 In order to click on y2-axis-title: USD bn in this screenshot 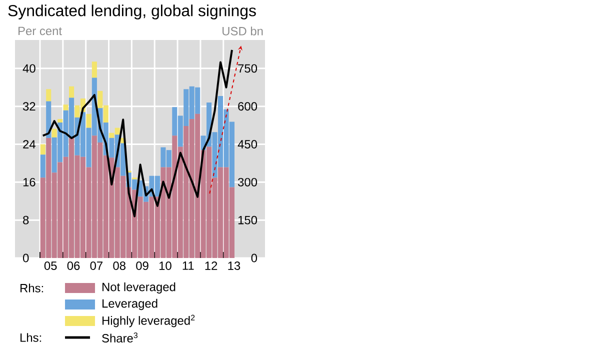, I will do `click(242, 31)`.